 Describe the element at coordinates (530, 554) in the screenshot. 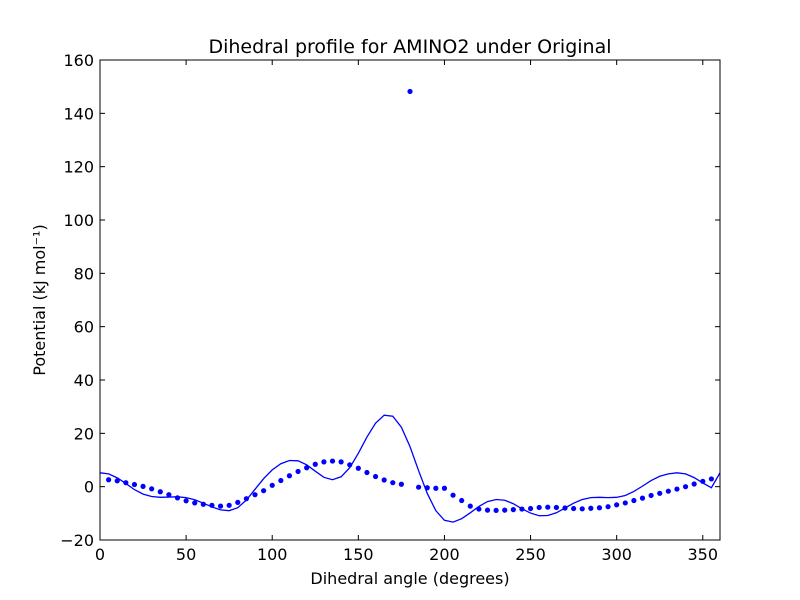

I see `x-tick-label: 250` at that location.